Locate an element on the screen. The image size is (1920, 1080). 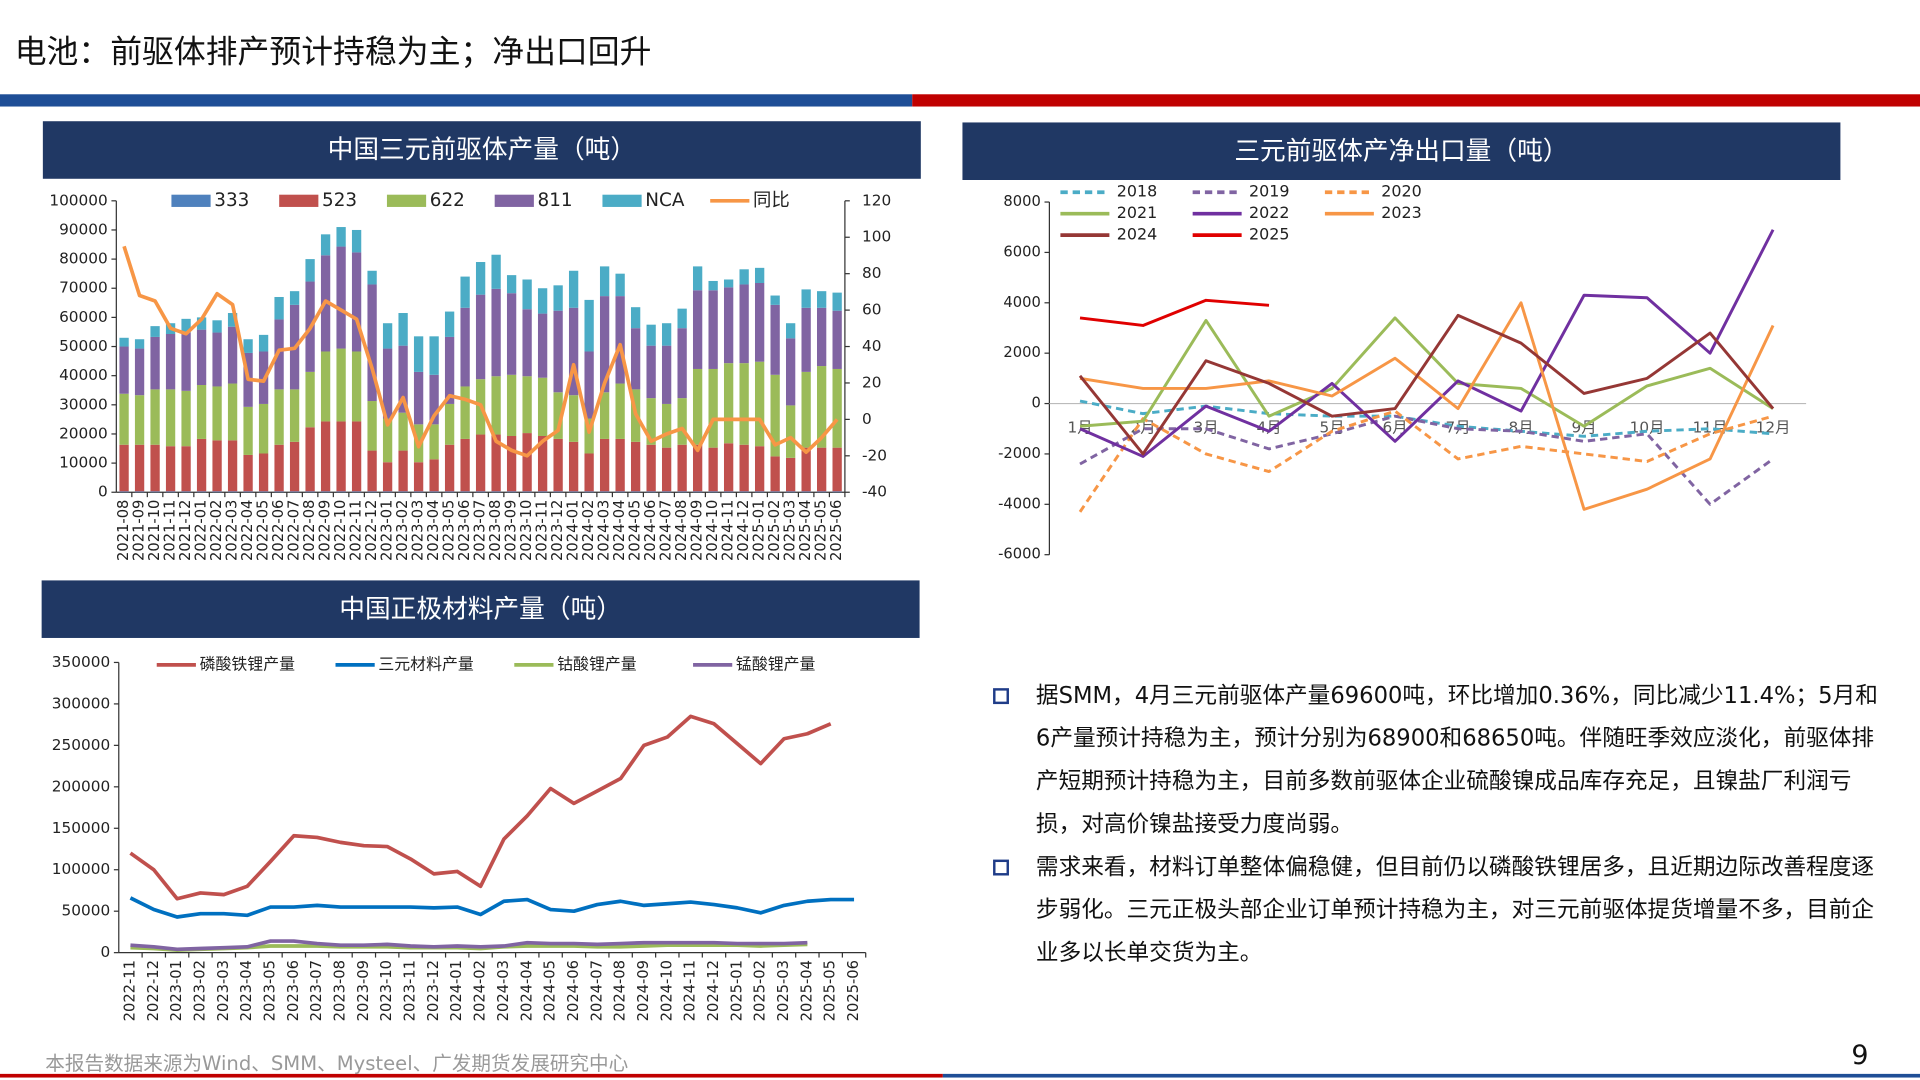
x-tick-label: 2024-07 is located at coordinates (596, 990).